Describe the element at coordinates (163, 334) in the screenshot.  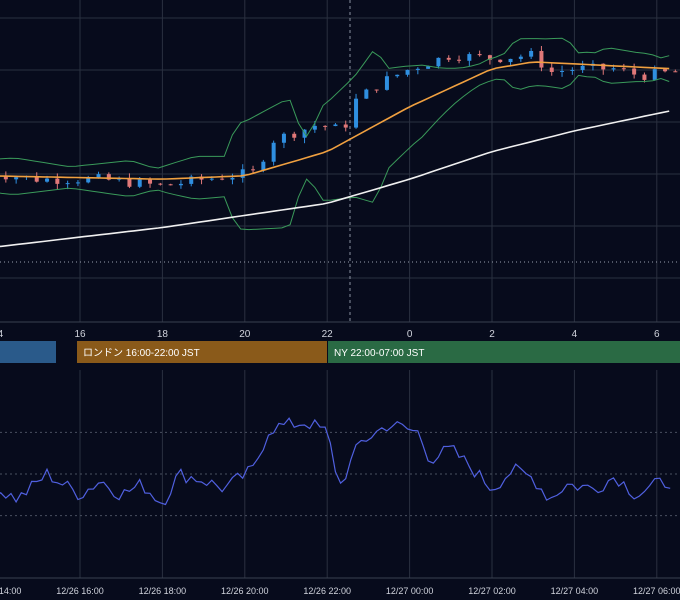
I see `x-tick-label: 18` at that location.